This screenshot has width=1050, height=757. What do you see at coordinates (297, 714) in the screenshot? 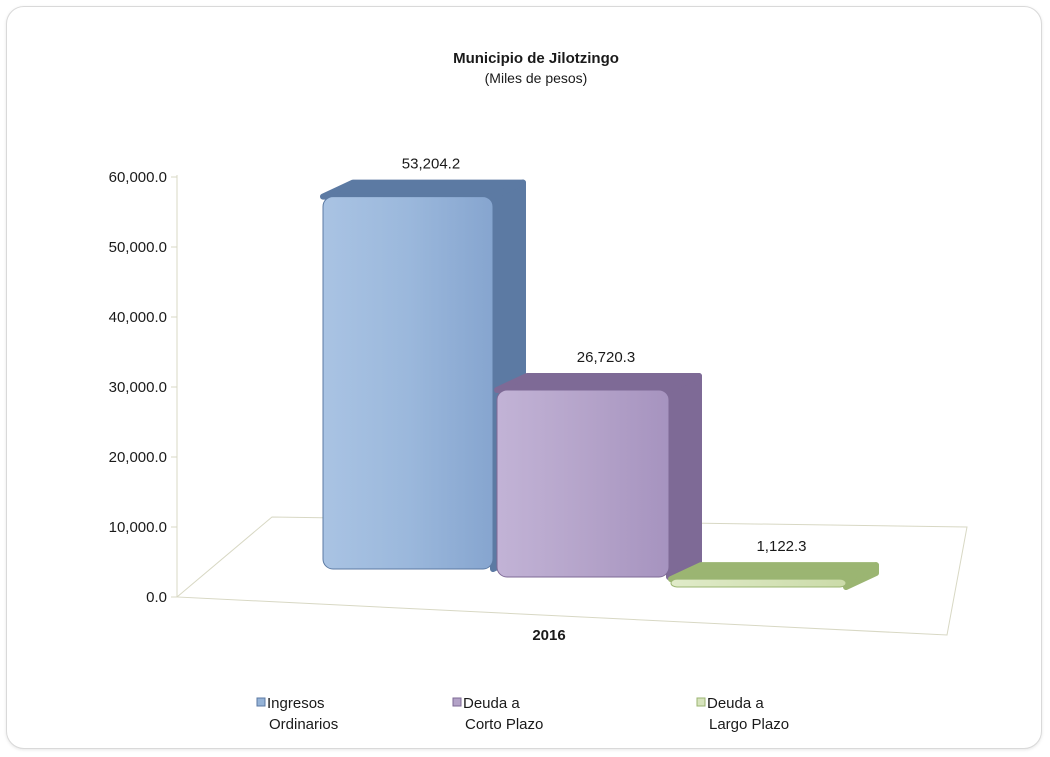
I see `legend-item-1: Ingresos Ordinarios` at bounding box center [297, 714].